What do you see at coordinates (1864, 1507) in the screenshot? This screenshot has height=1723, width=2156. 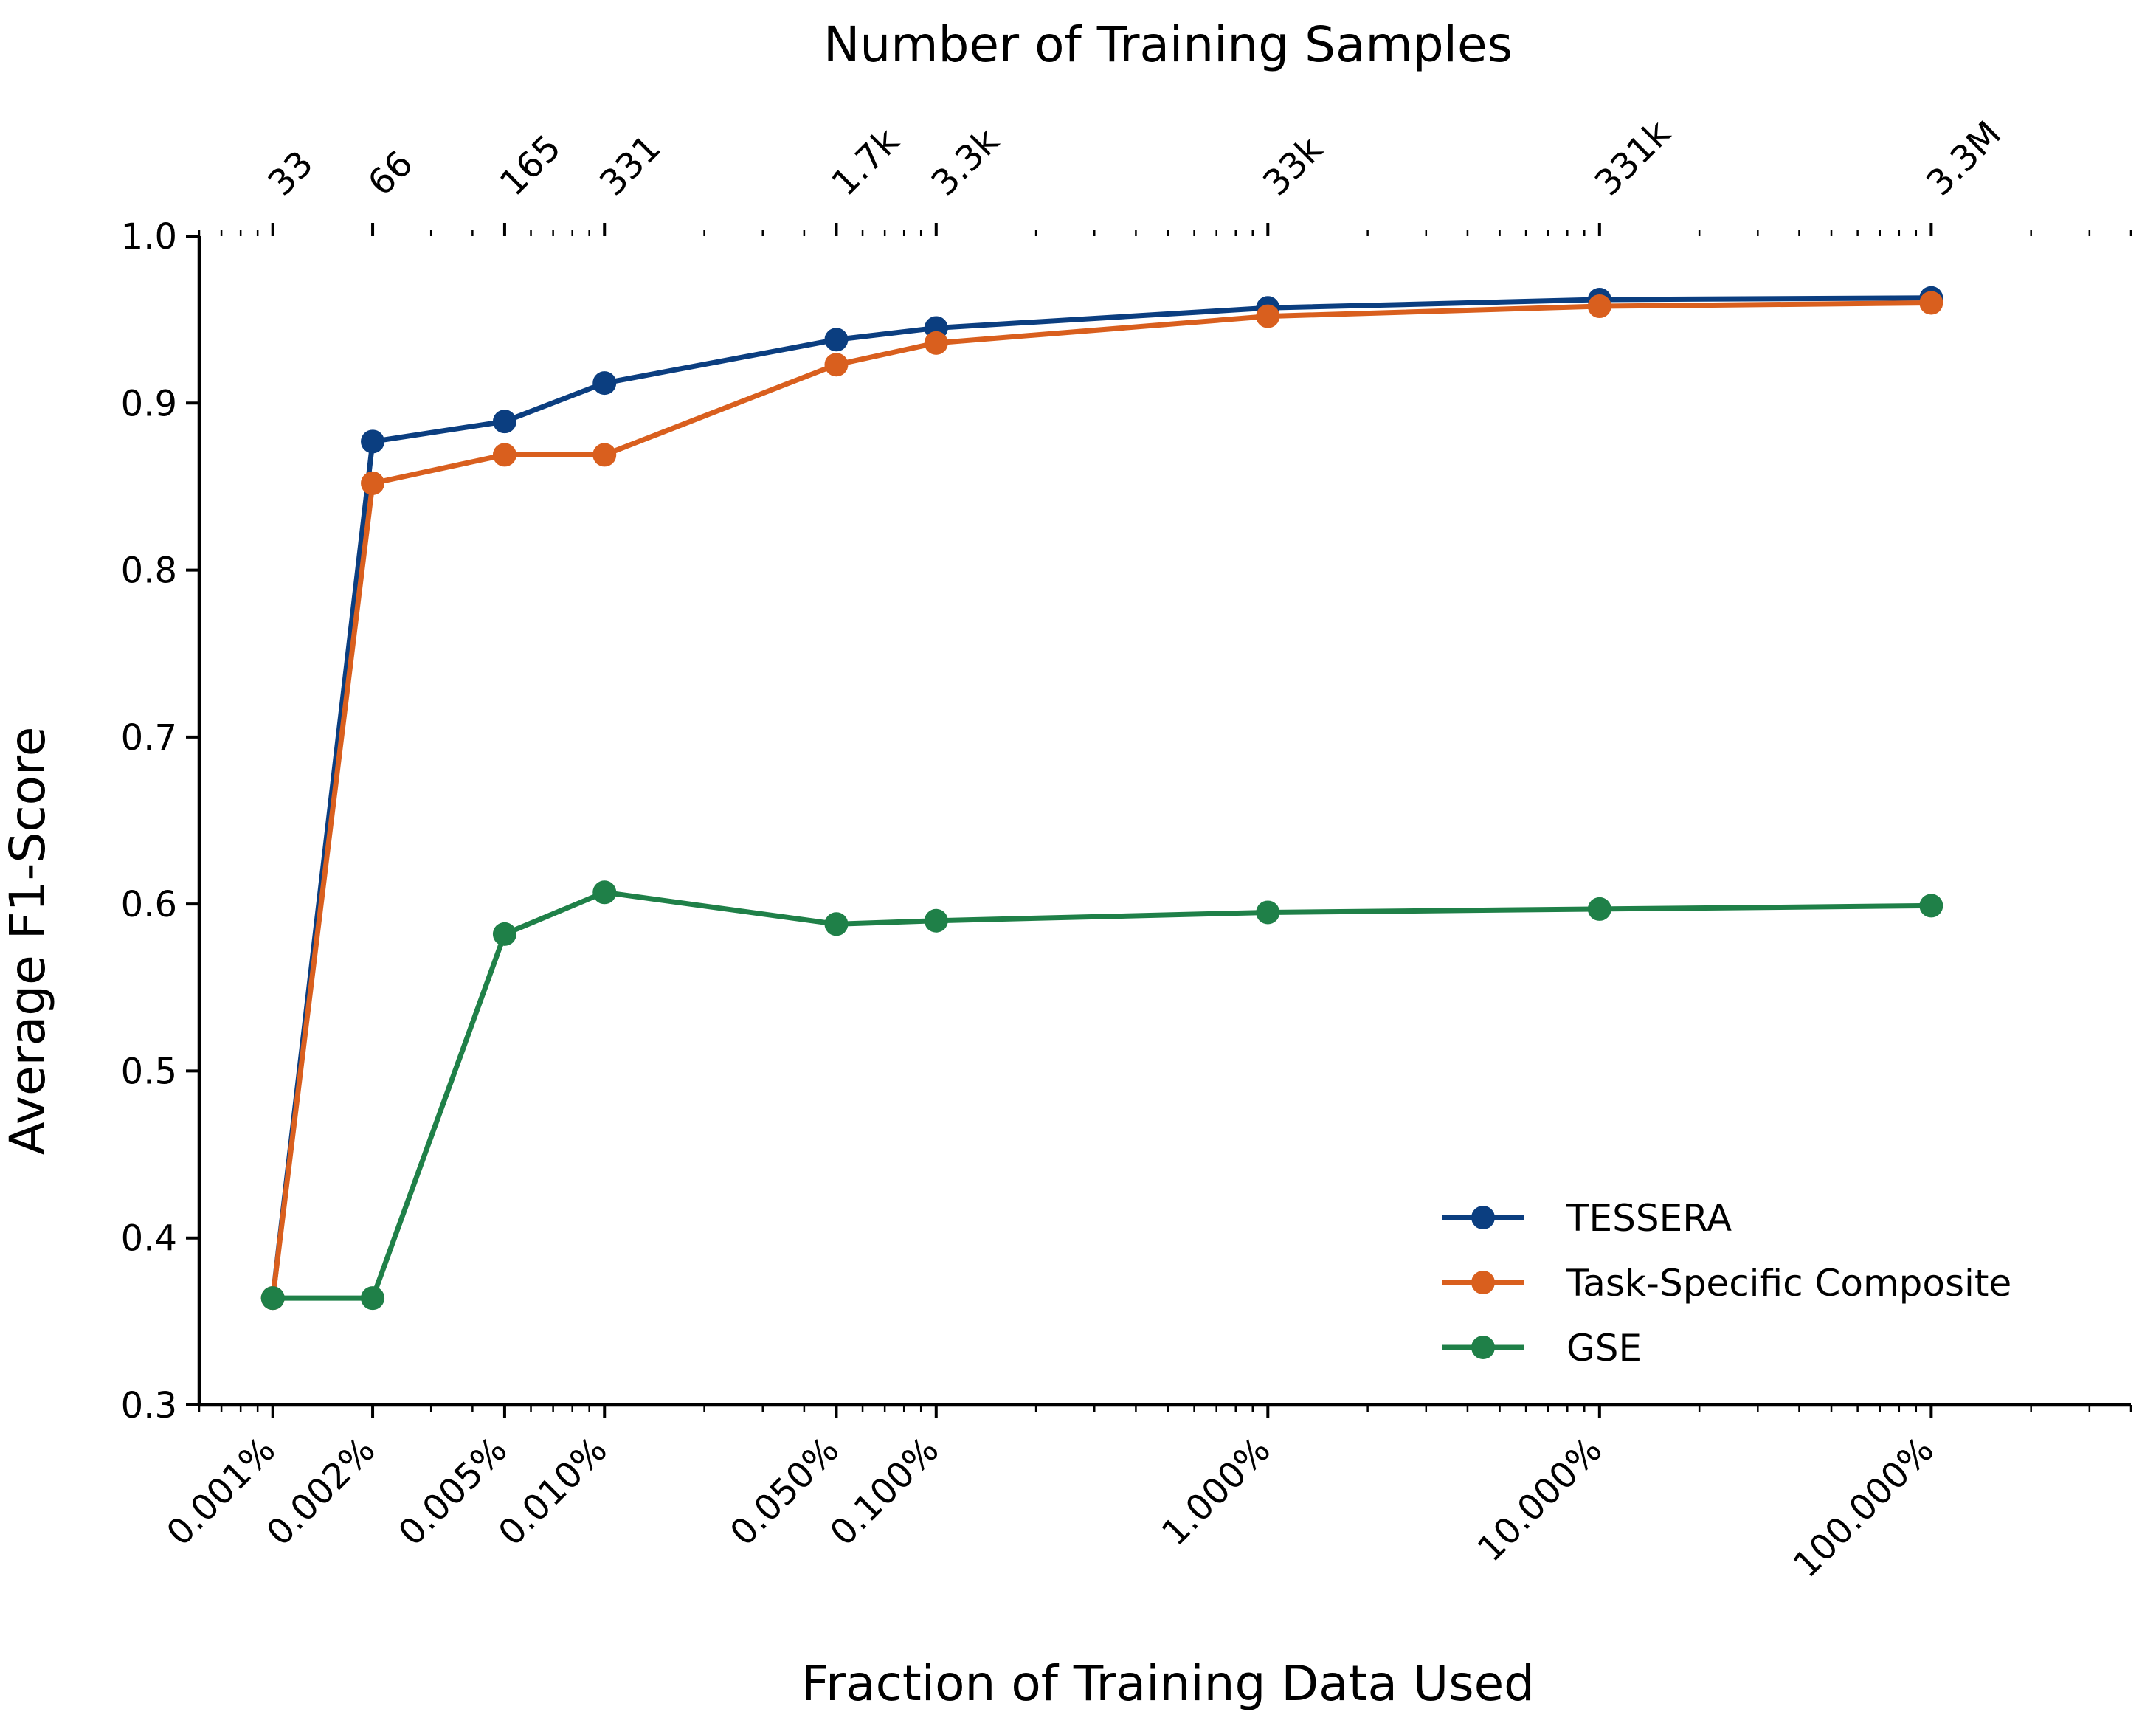 I see `x-tick-label: 100.000%` at bounding box center [1864, 1507].